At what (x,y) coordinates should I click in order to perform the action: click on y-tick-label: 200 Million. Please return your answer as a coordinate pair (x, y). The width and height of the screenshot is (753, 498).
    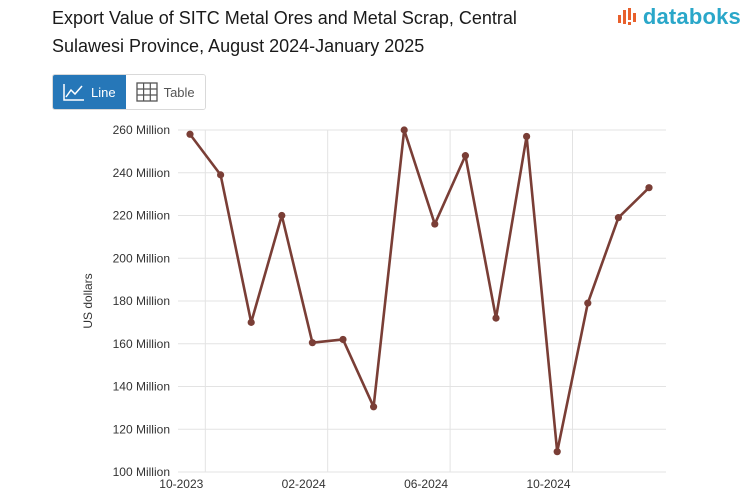
    Looking at the image, I should click on (141, 258).